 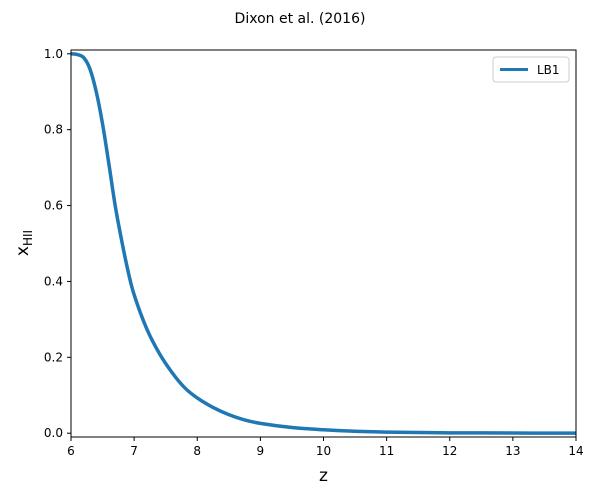 What do you see at coordinates (261, 451) in the screenshot?
I see `x-tick-label: 9` at bounding box center [261, 451].